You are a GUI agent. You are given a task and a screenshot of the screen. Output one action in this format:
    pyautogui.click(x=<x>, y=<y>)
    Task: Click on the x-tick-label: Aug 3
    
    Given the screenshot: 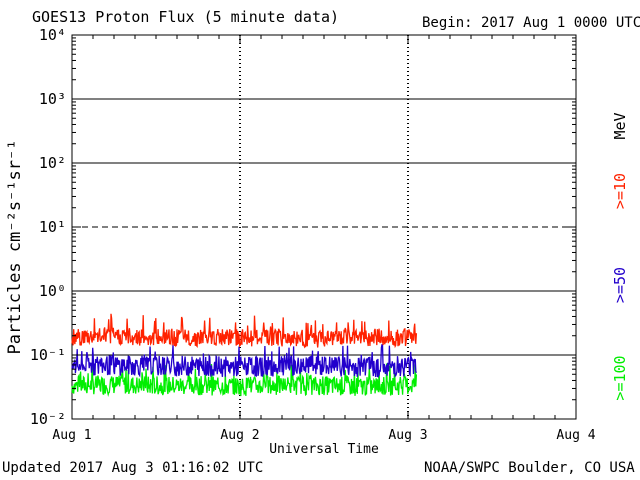 What is the action you would take?
    pyautogui.click(x=407, y=435)
    